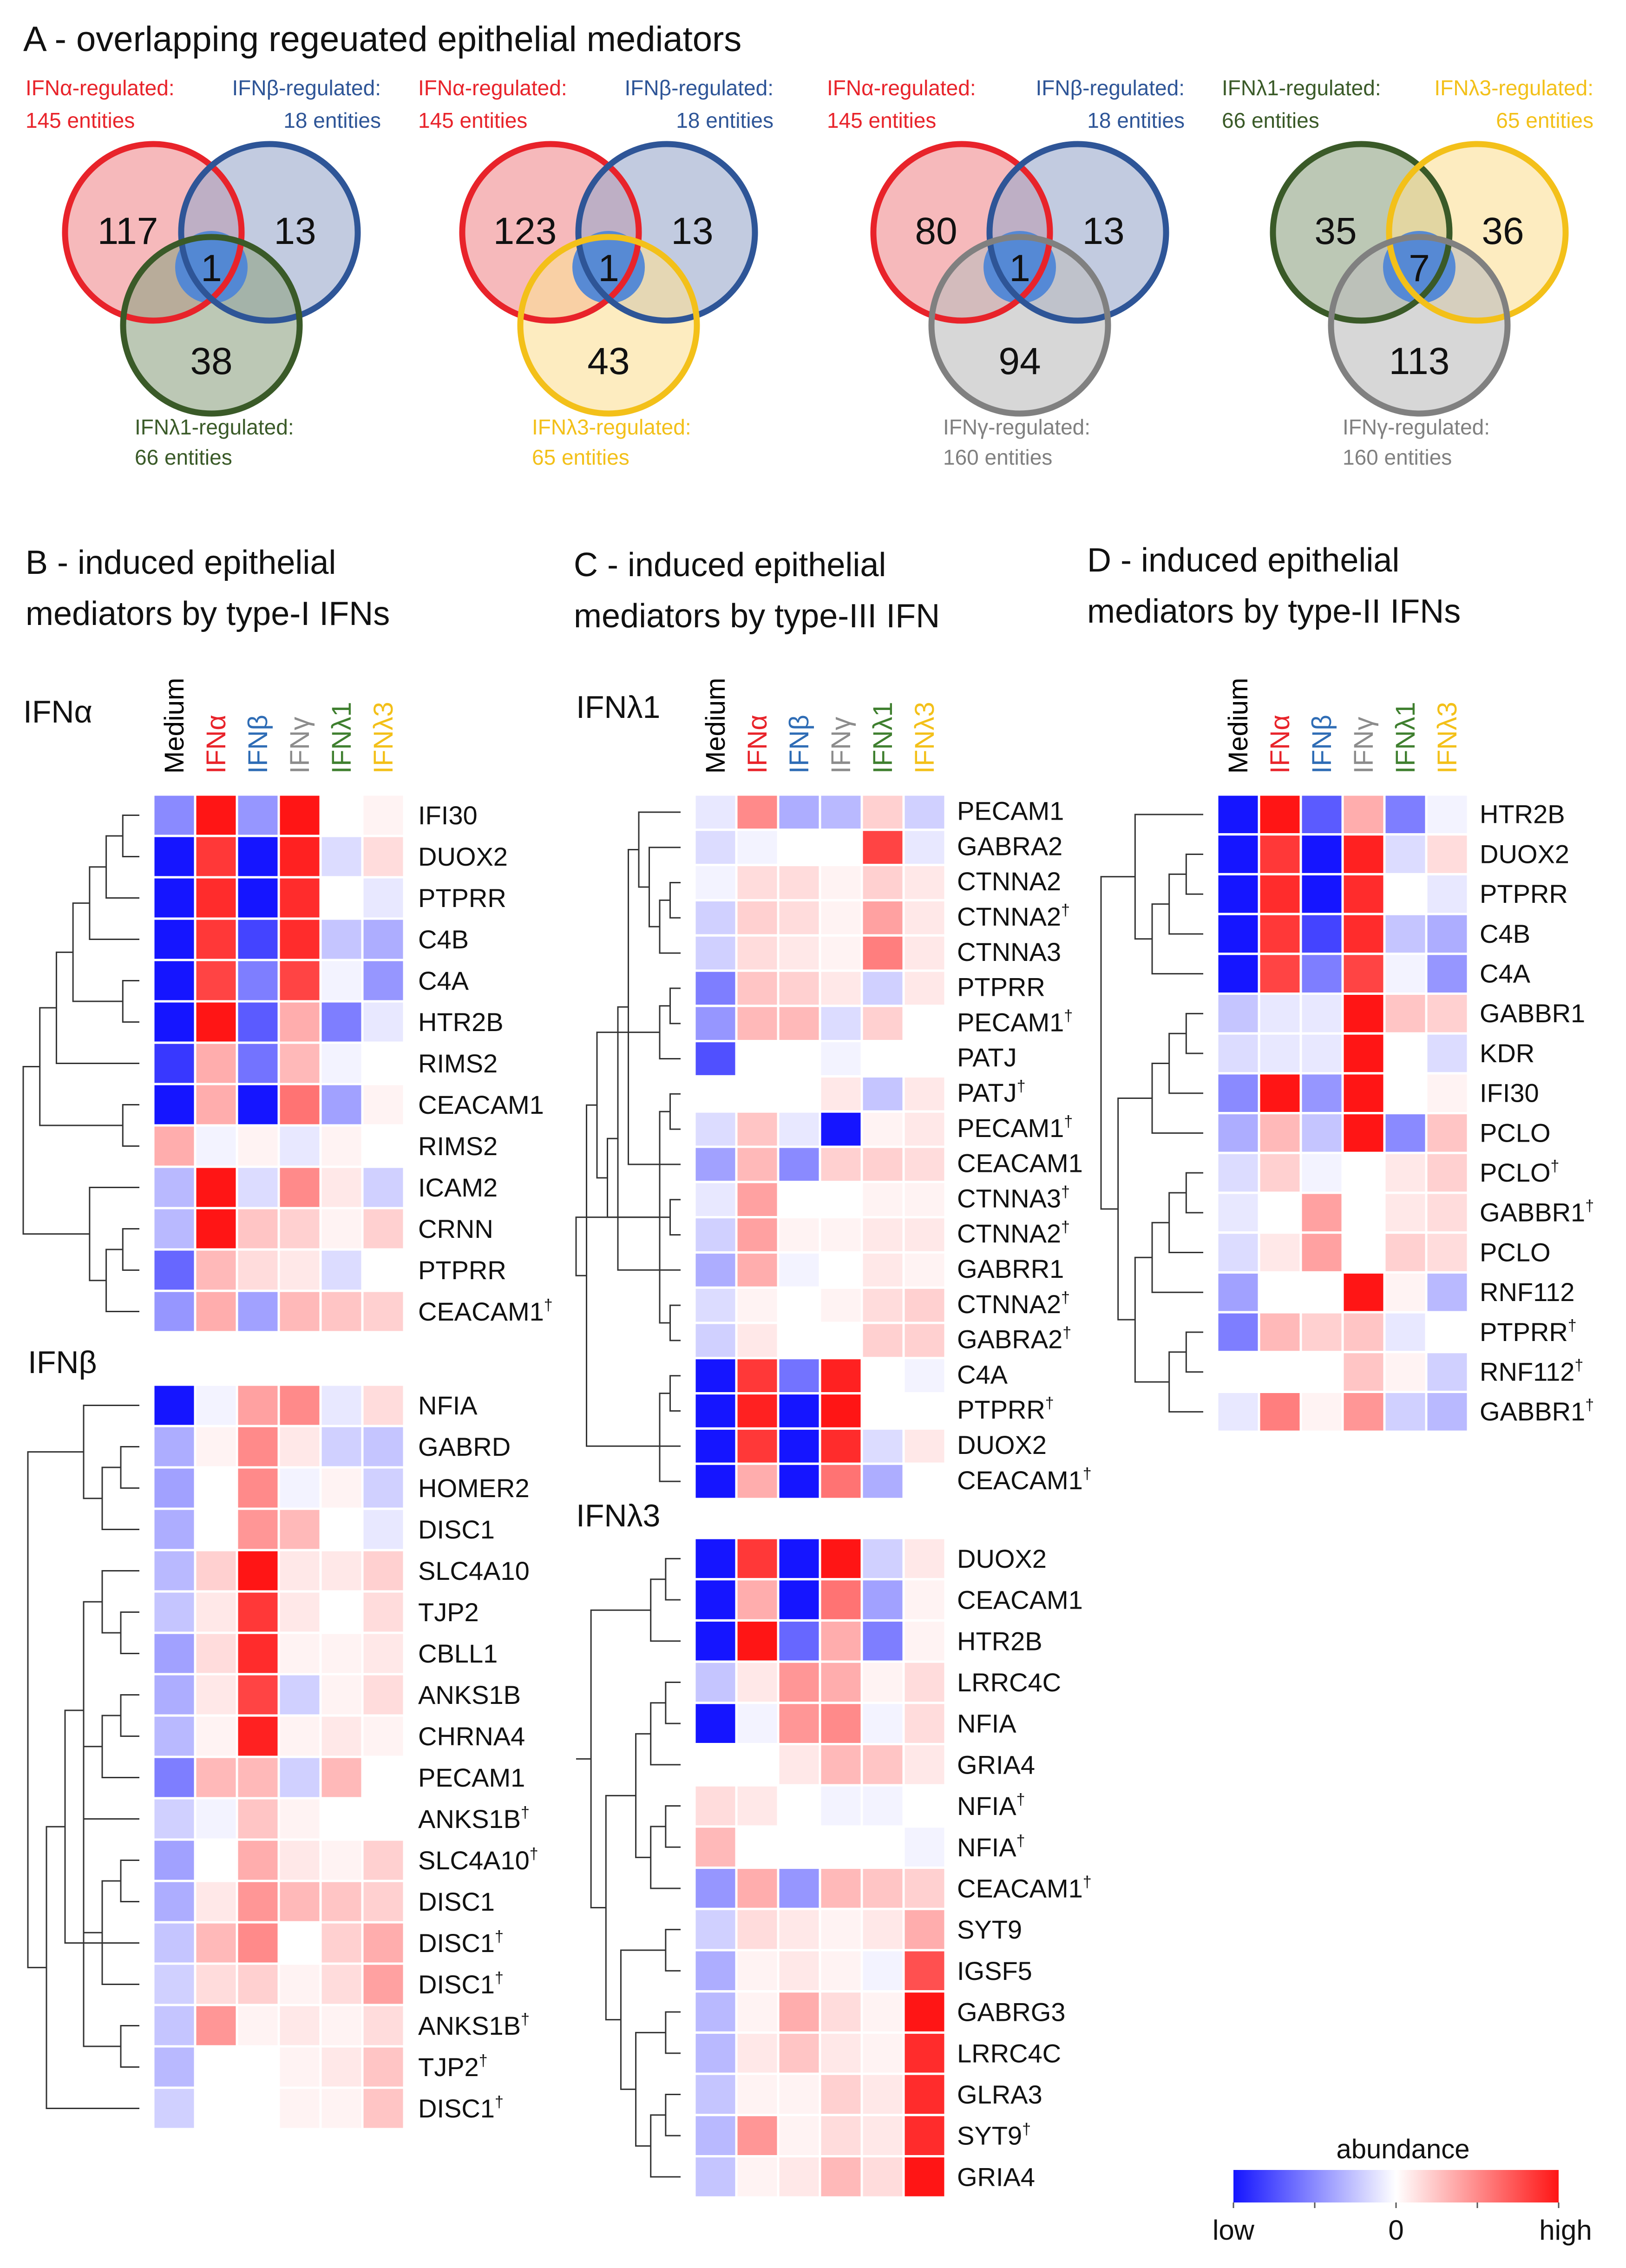 Image resolution: width=1626 pixels, height=2268 pixels. I want to click on row-label: PCLO, so click(1515, 1252).